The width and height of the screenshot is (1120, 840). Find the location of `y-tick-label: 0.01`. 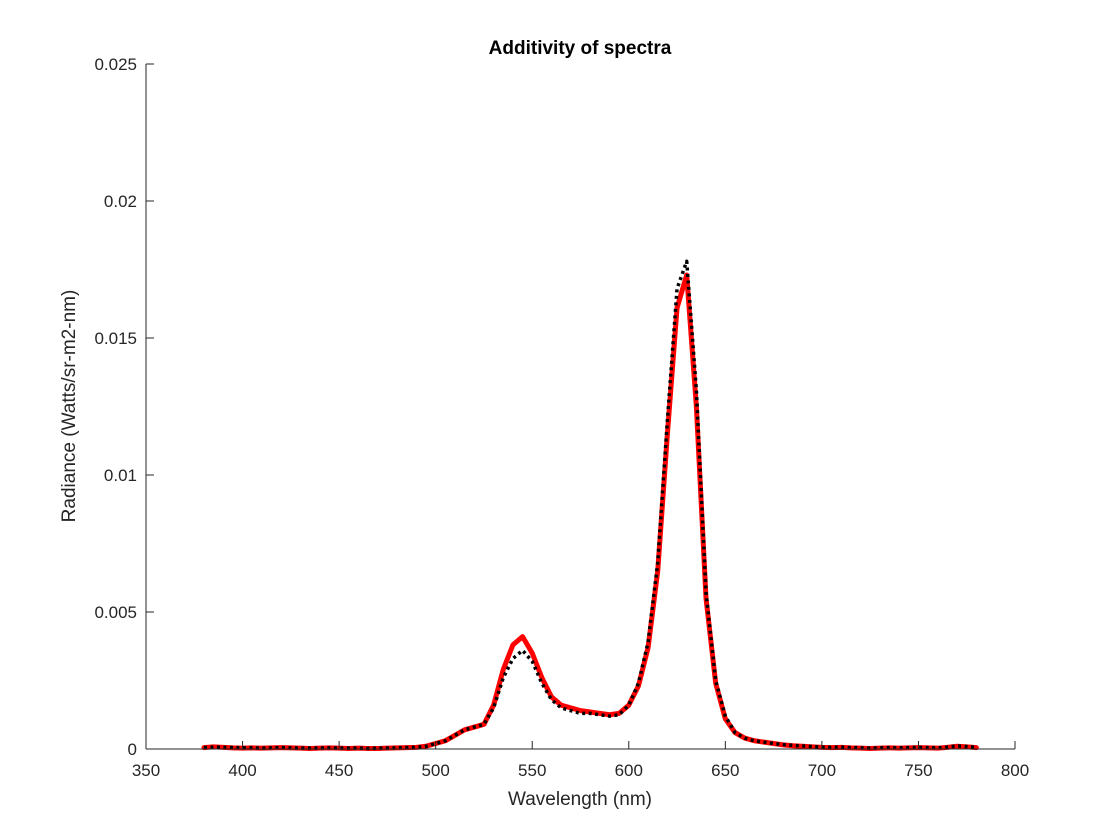

y-tick-label: 0.01 is located at coordinates (120, 475).